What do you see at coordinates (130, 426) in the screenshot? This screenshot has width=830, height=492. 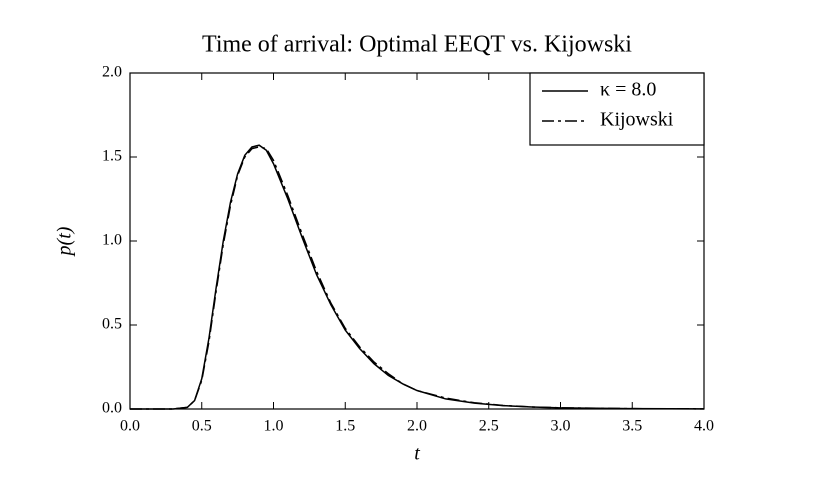 I see `x-tick-label: 0.0` at bounding box center [130, 426].